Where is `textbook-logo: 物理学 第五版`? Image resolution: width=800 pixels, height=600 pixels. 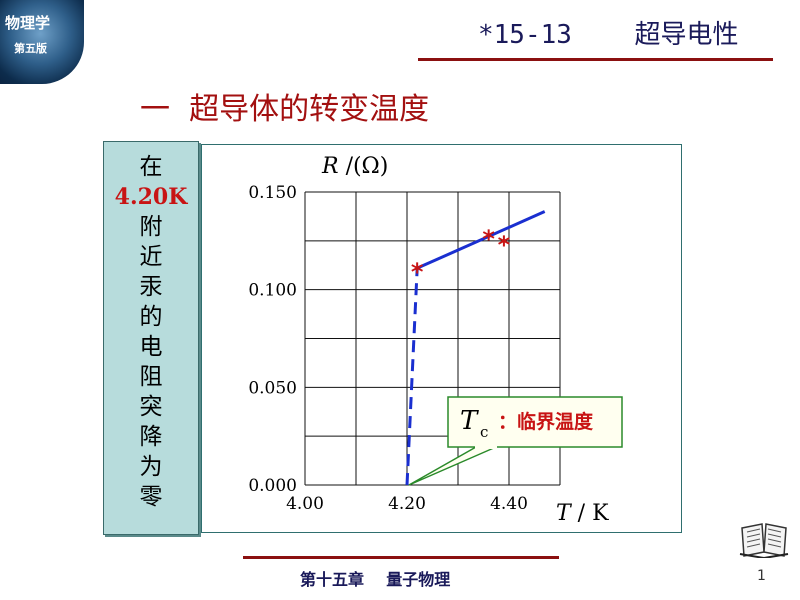 textbook-logo: 物理学 第五版 is located at coordinates (42, 42).